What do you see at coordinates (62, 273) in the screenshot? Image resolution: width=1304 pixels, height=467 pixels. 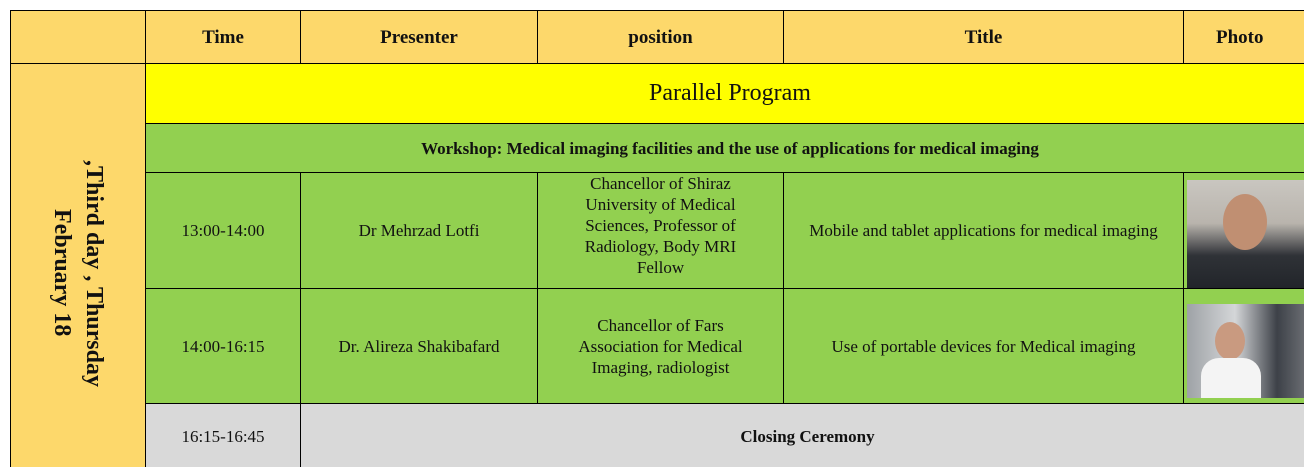 I see `day-line: February 18` at bounding box center [62, 273].